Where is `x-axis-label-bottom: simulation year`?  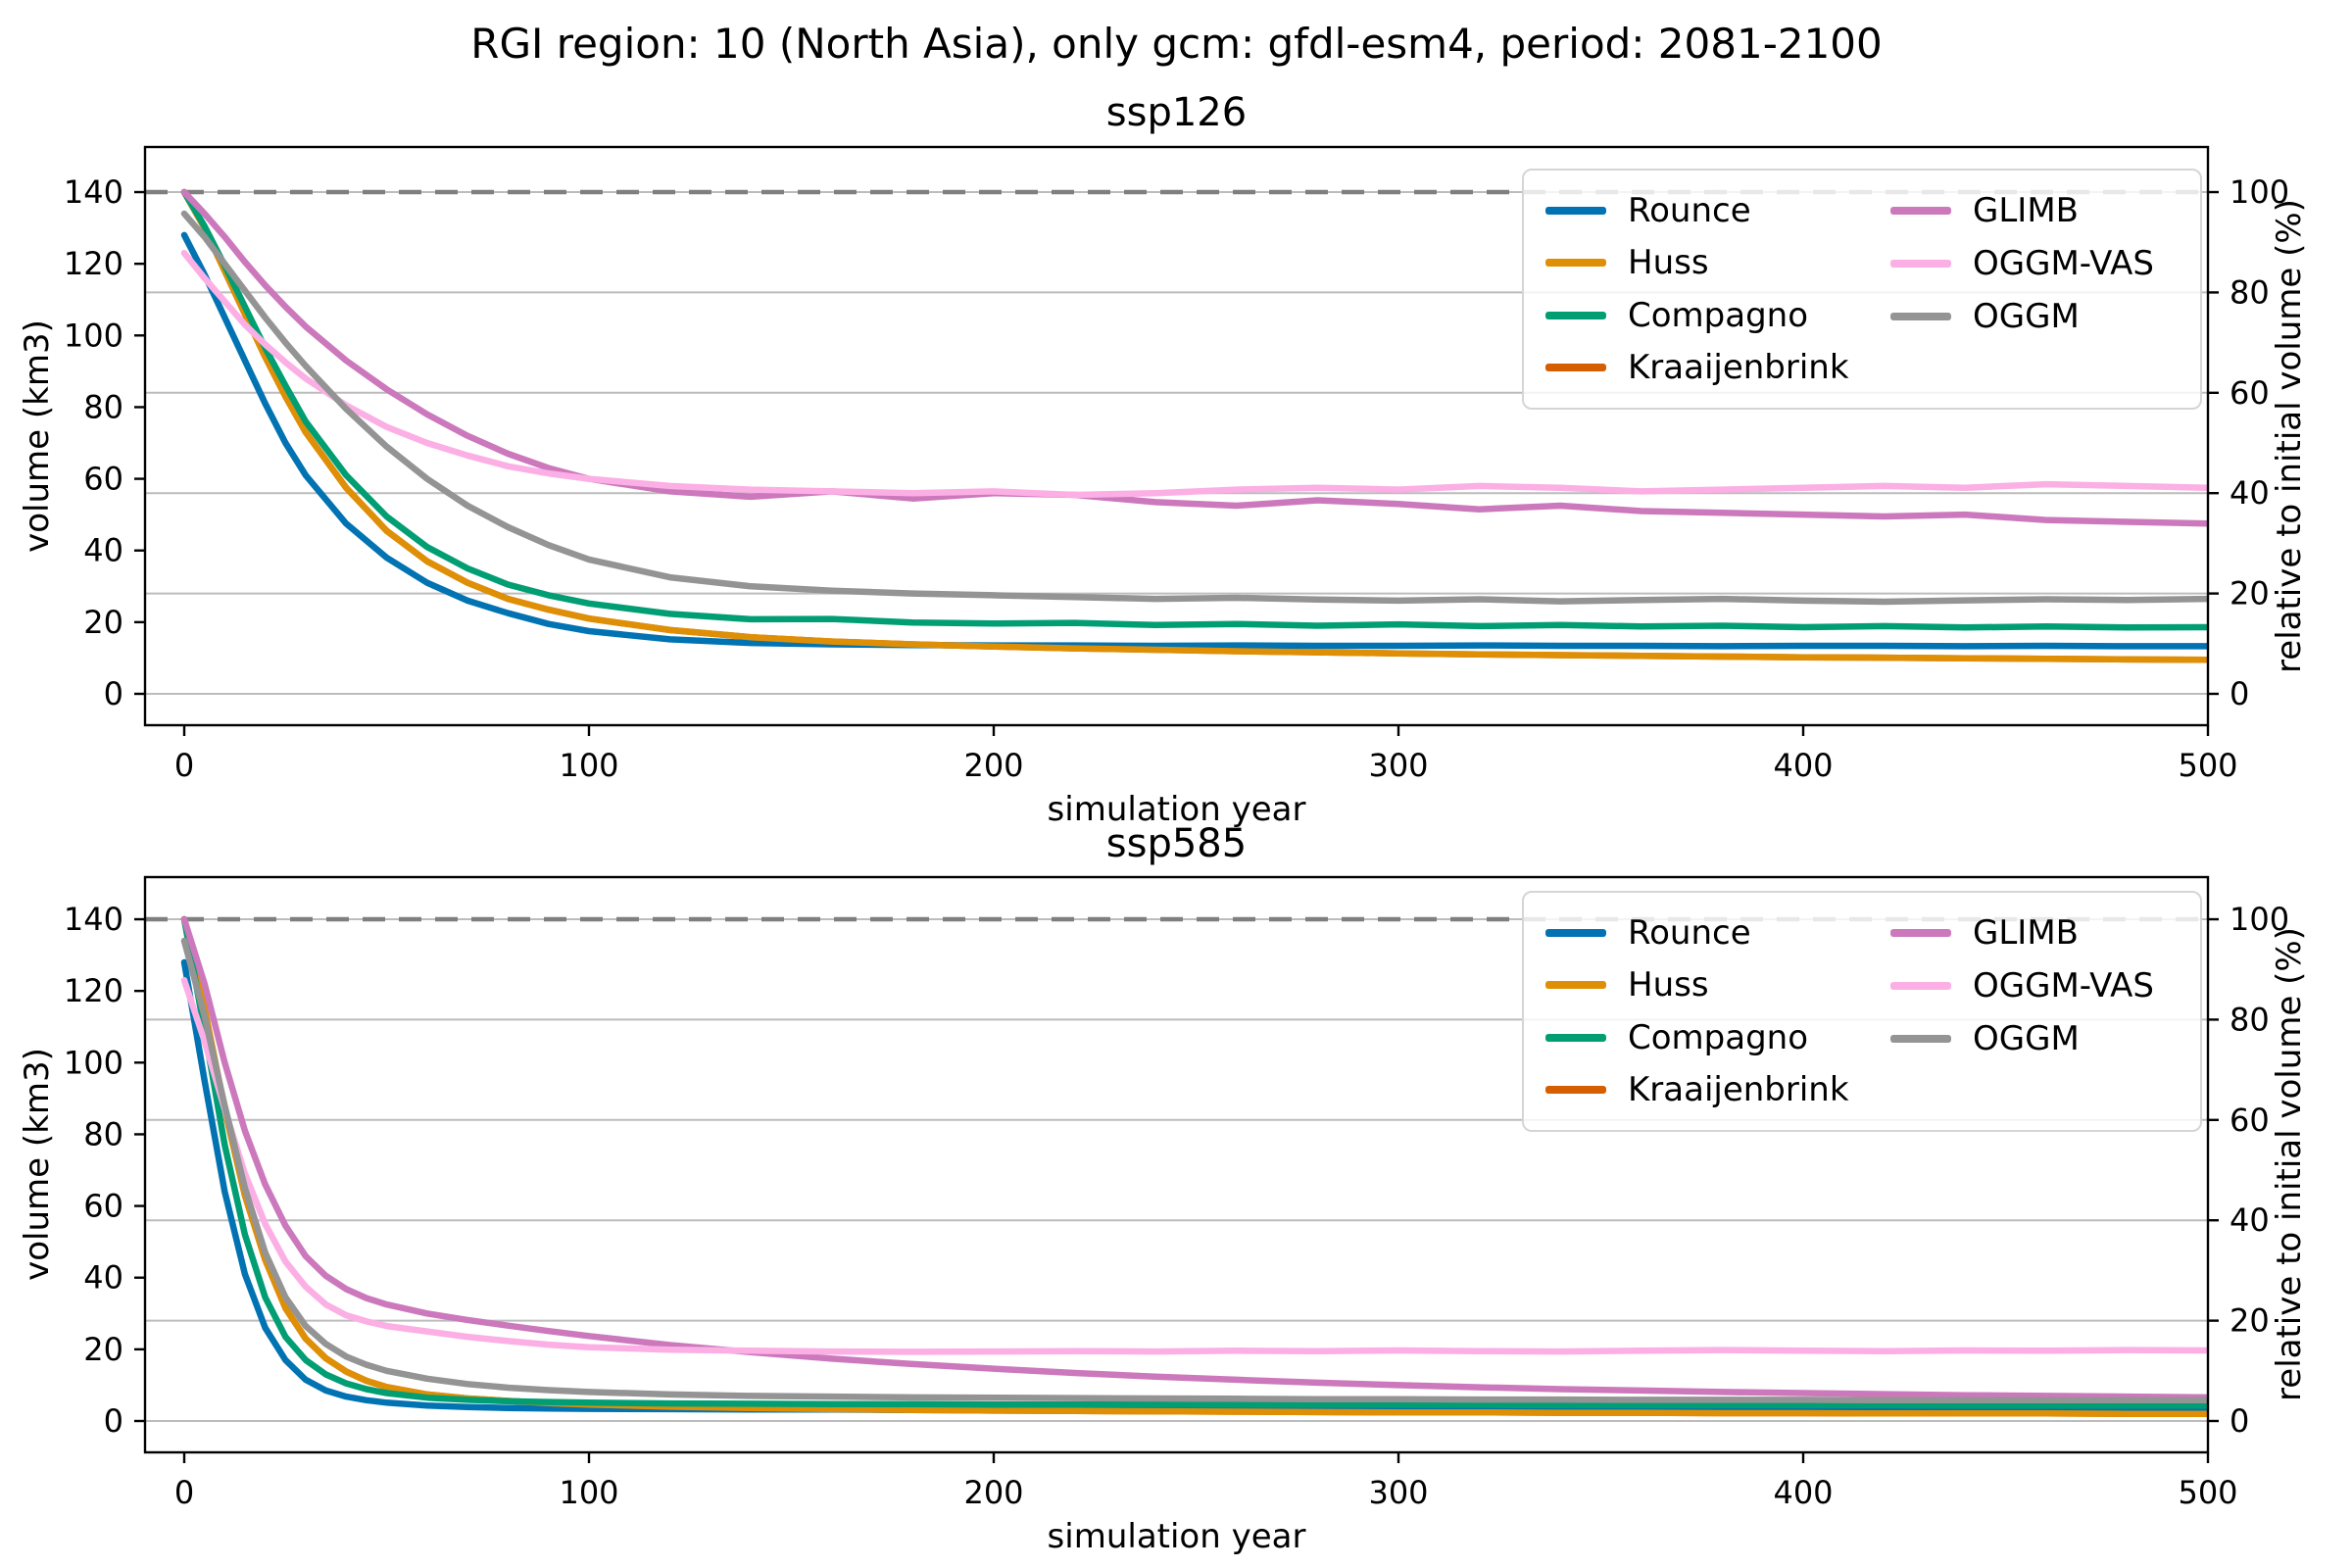 x-axis-label-bottom: simulation year is located at coordinates (1176, 1536).